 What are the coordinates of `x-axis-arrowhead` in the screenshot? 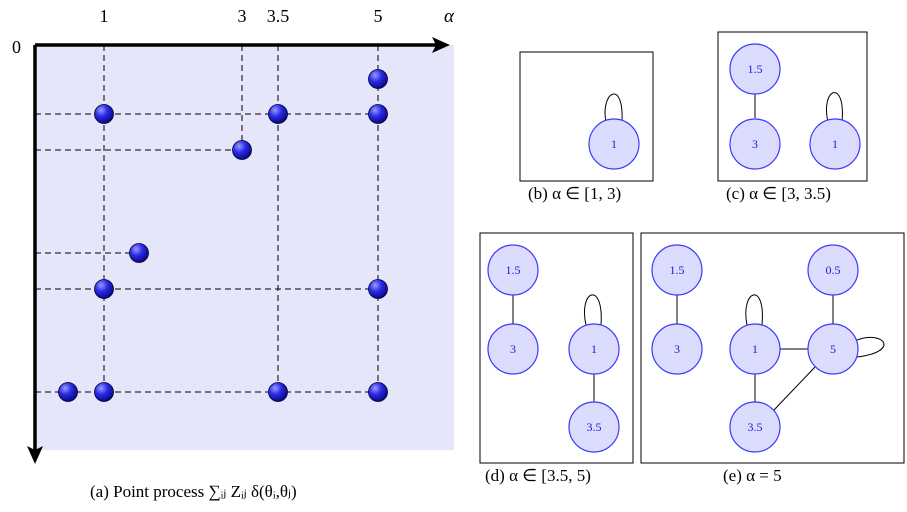 It's located at (441, 45).